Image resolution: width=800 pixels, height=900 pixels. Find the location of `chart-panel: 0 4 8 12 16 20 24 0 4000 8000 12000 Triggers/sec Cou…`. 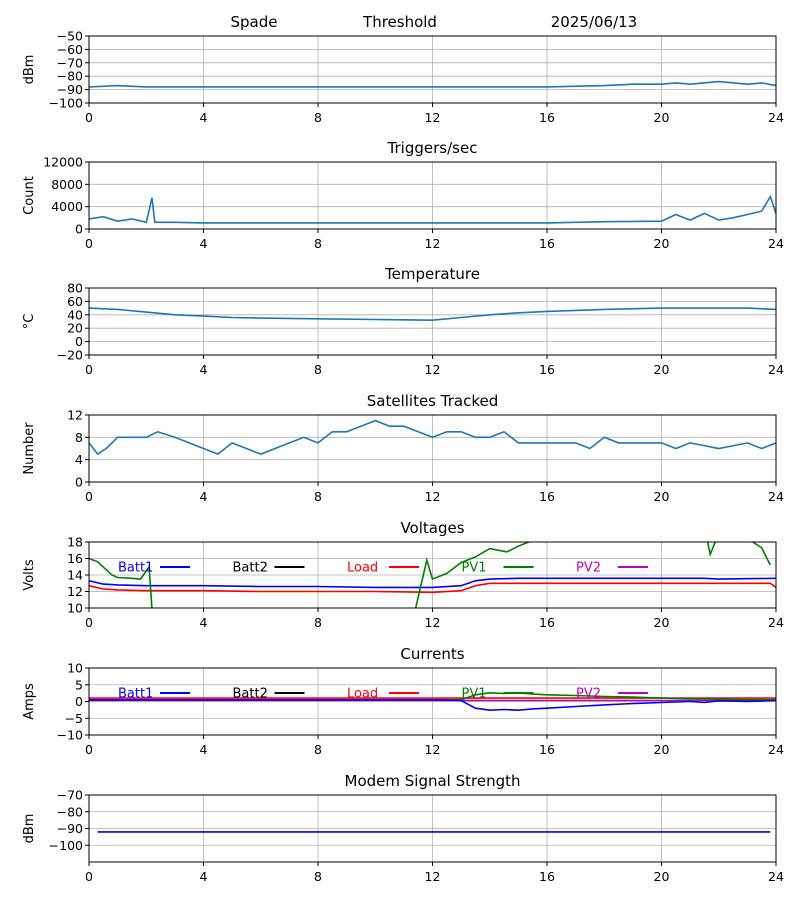

chart-panel: 0 4 8 12 16 20 24 0 4000 8000 12000 Triggers/sec Cou… is located at coordinates (403, 195).